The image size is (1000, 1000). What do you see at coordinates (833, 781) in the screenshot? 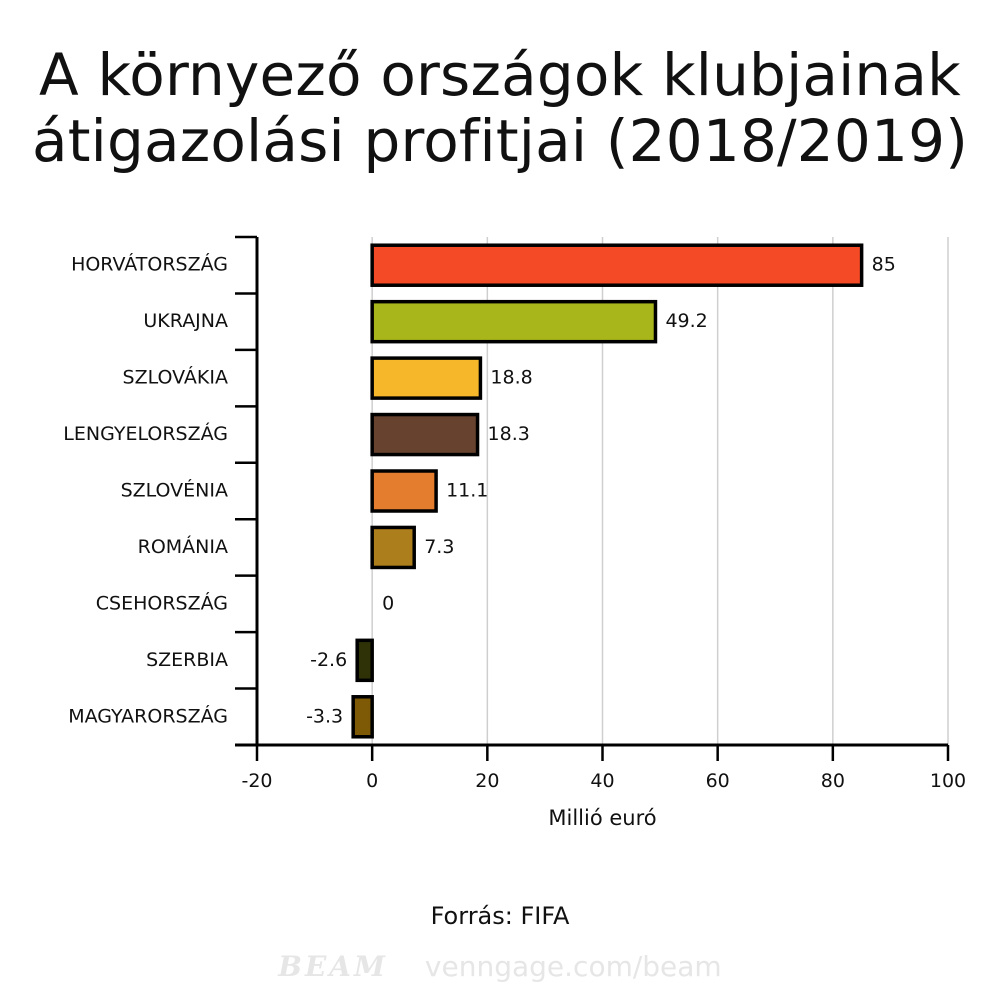
I see `x-tick-label: 80` at bounding box center [833, 781].